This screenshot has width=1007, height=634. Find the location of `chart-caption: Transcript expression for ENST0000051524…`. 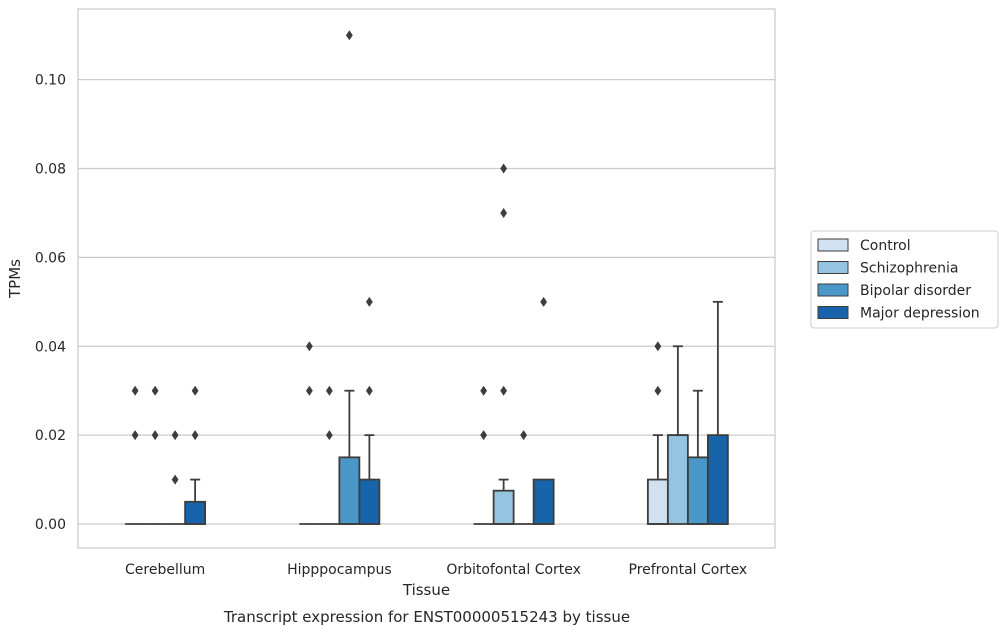

chart-caption: Transcript expression for ENST0000051524… is located at coordinates (426, 617).